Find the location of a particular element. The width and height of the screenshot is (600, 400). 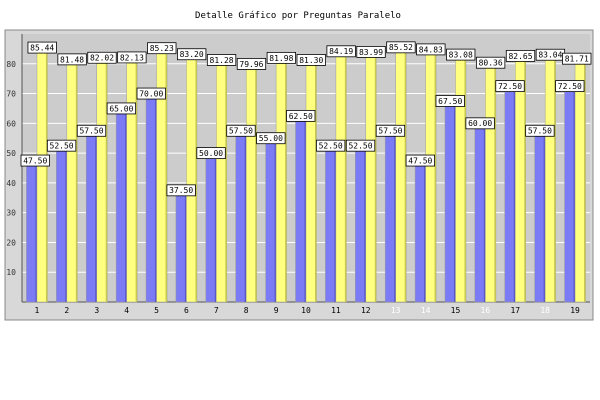

data-label: 83.04 is located at coordinates (550, 55).